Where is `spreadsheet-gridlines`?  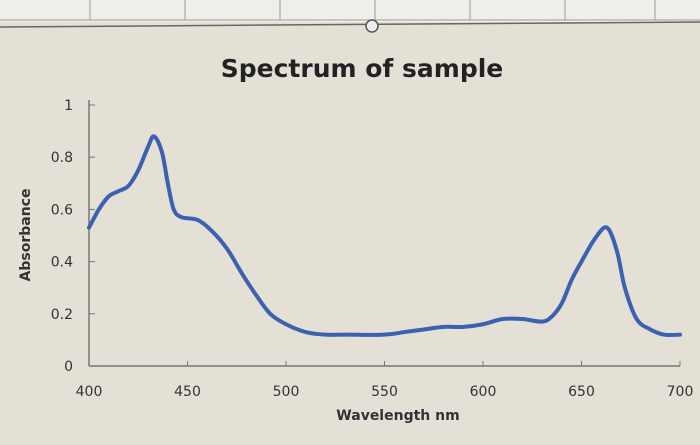
spreadsheet-gridlines is located at coordinates (350, 11).